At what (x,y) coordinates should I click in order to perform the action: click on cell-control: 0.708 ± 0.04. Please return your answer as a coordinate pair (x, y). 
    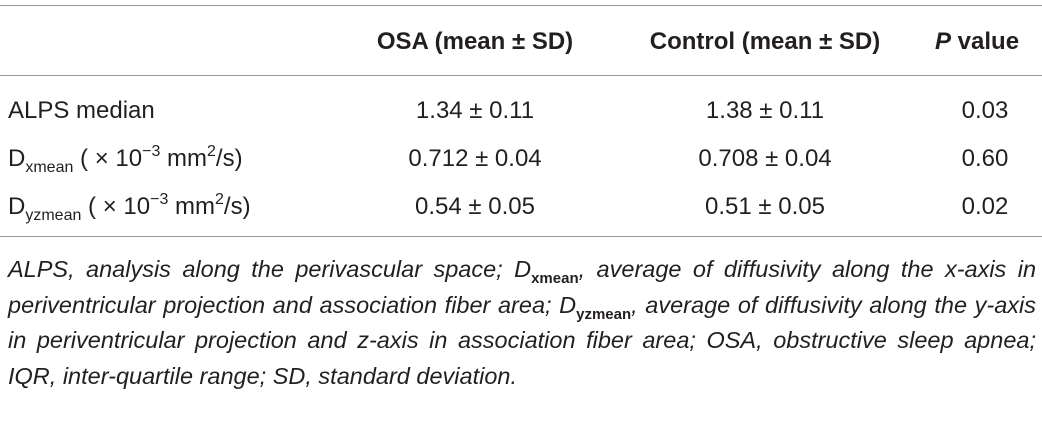
    Looking at the image, I should click on (765, 158).